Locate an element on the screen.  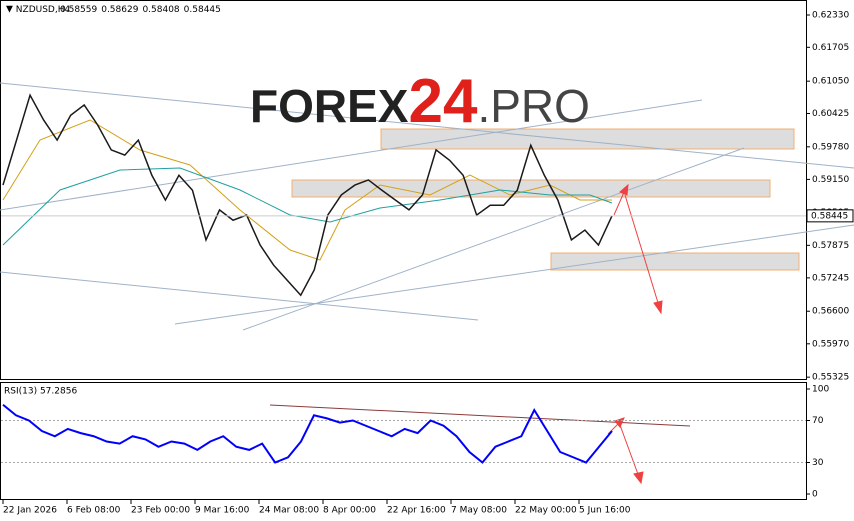
y-tick-label: 0.55970 is located at coordinates (830, 344).